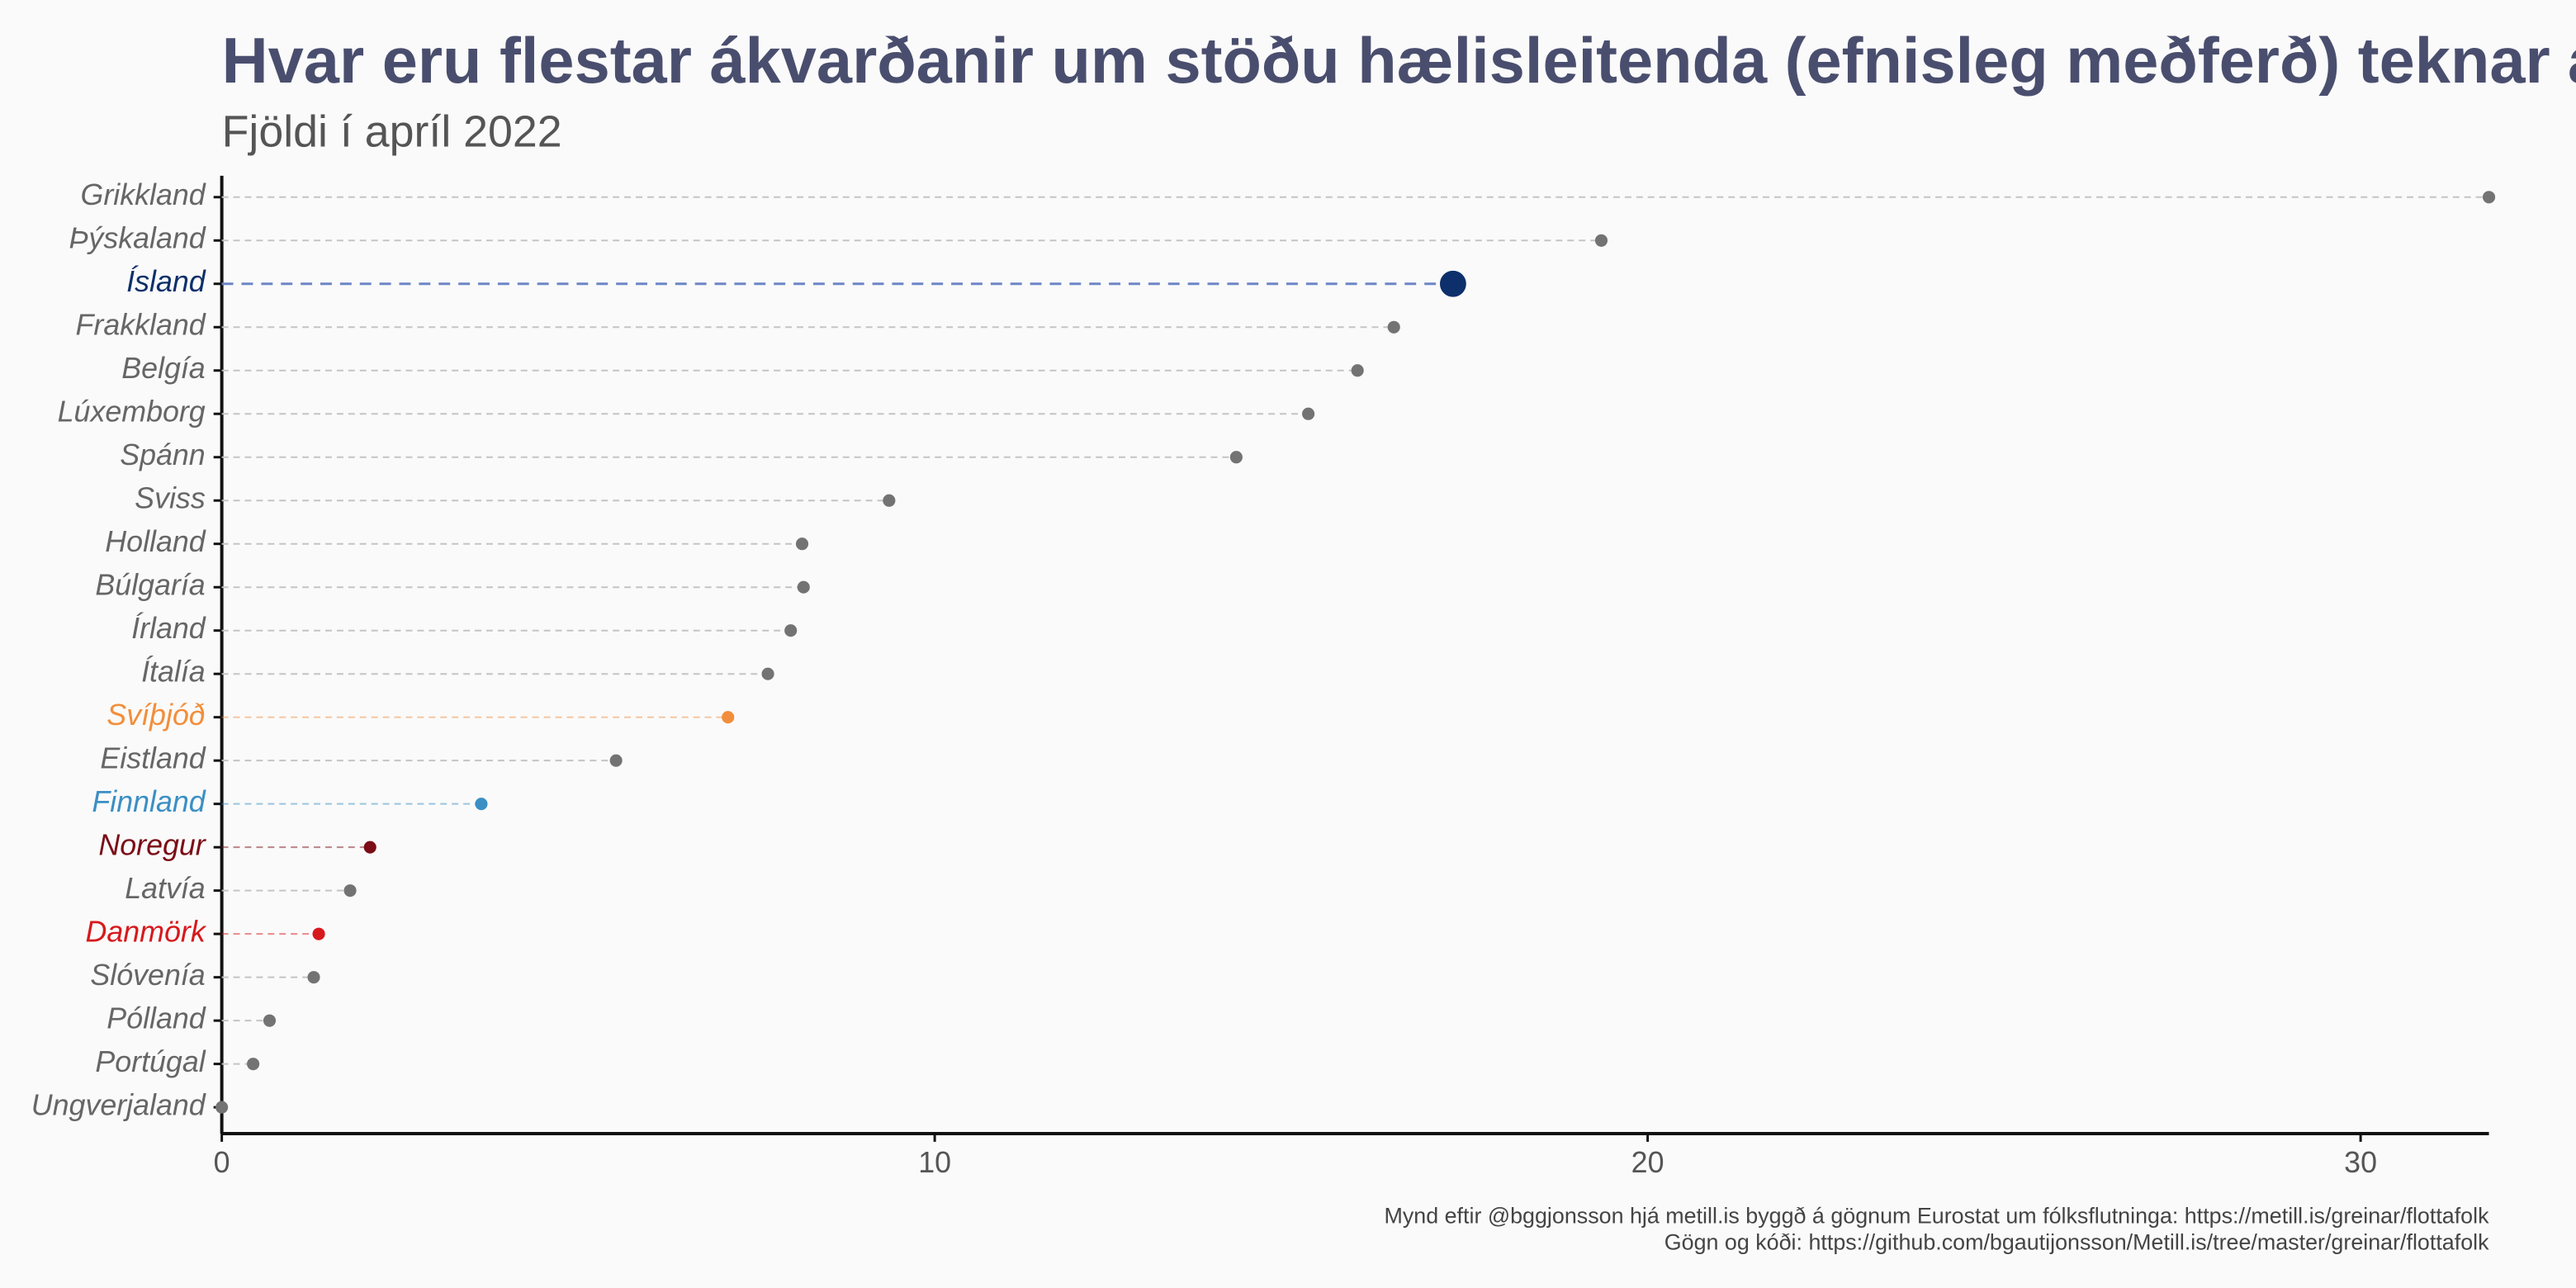  What do you see at coordinates (118, 1105) in the screenshot?
I see `y-tick-label: Ungverjaland` at bounding box center [118, 1105].